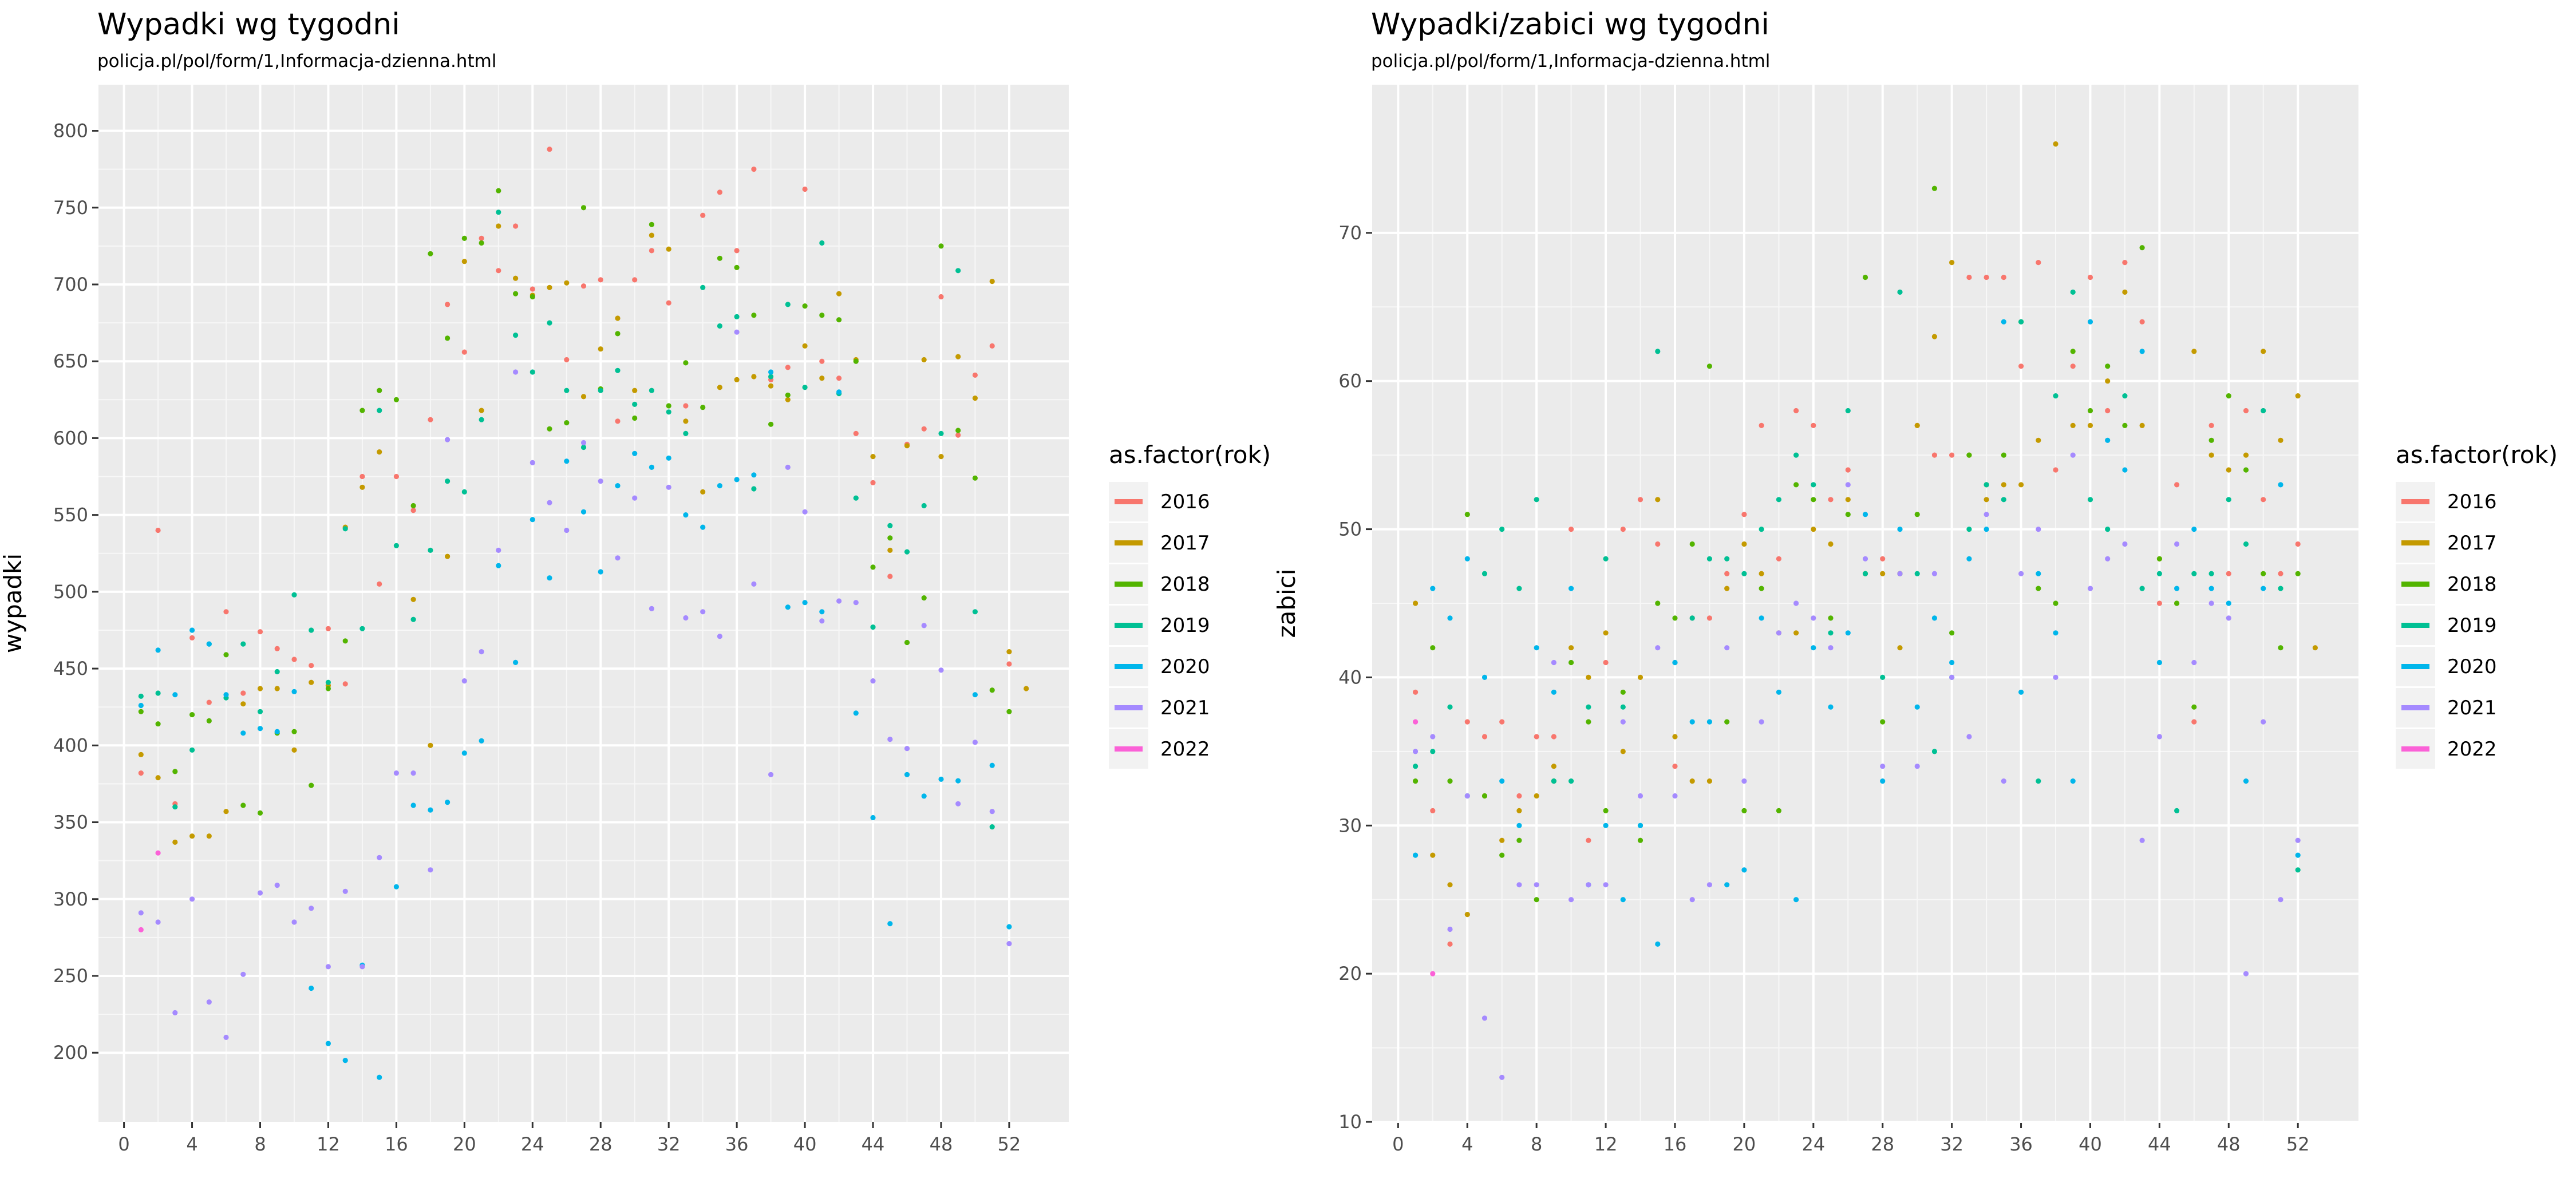 The width and height of the screenshot is (2576, 1202). I want to click on x-tick-label: 8, so click(1536, 1144).